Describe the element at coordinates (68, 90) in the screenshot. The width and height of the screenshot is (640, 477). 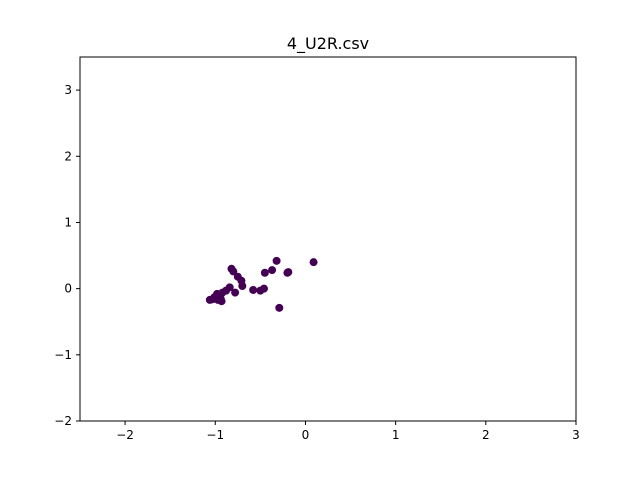
I see `y-tick-label: 3` at that location.